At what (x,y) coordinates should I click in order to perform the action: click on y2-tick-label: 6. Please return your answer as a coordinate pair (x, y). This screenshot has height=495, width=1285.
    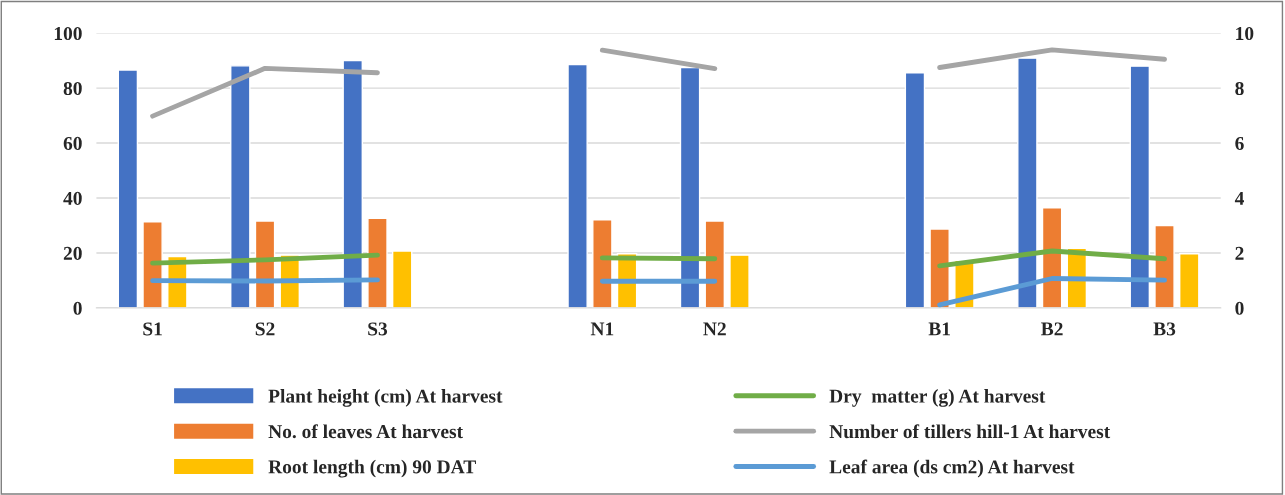
    Looking at the image, I should click on (1239, 143).